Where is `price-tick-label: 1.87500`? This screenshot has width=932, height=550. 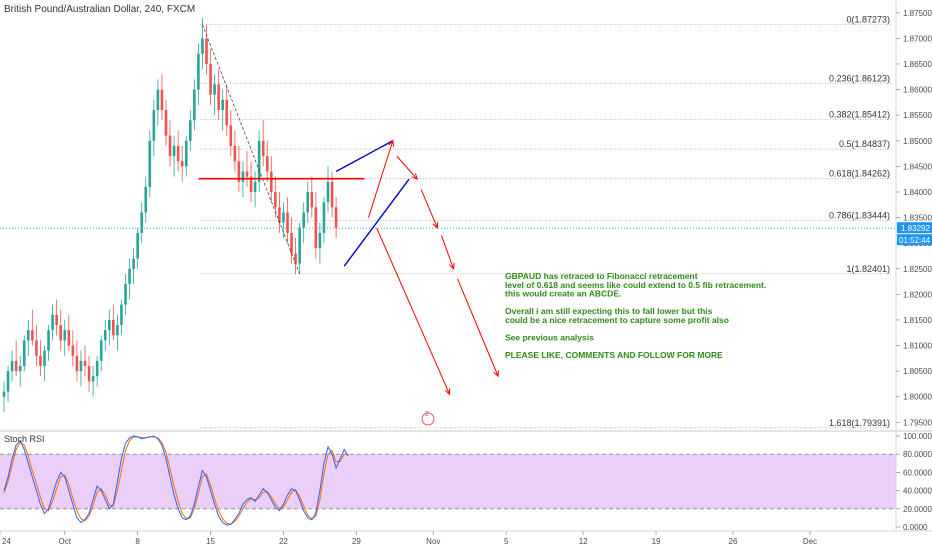
price-tick-label: 1.87500 is located at coordinates (917, 13).